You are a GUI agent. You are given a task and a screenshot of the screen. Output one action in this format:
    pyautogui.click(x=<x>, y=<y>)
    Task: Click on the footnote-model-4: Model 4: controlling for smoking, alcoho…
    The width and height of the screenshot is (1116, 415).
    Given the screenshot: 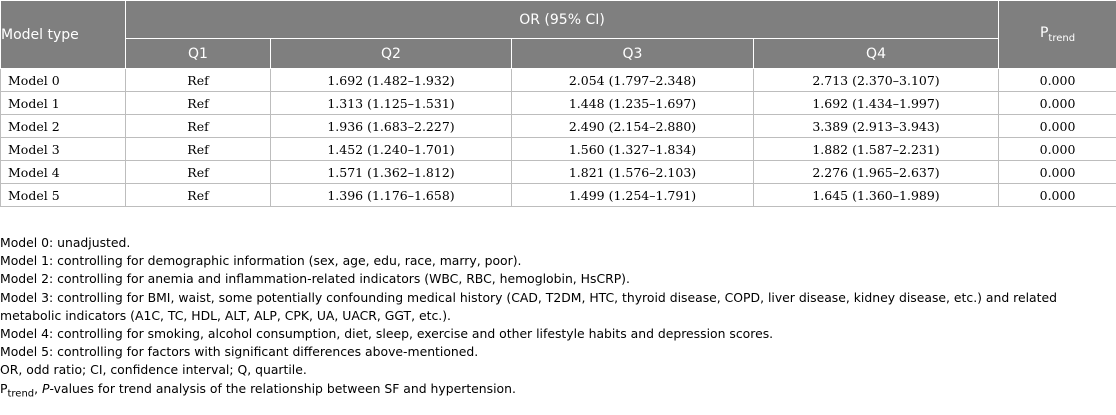 What is the action you would take?
    pyautogui.click(x=387, y=334)
    